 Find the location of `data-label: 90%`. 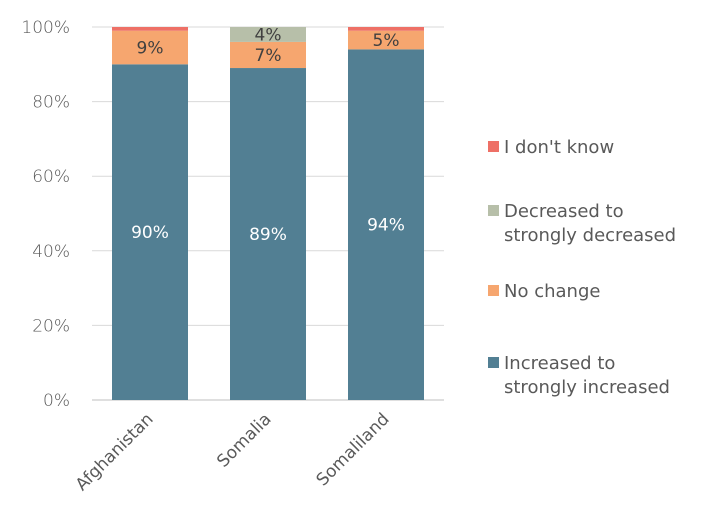

data-label: 90% is located at coordinates (150, 233).